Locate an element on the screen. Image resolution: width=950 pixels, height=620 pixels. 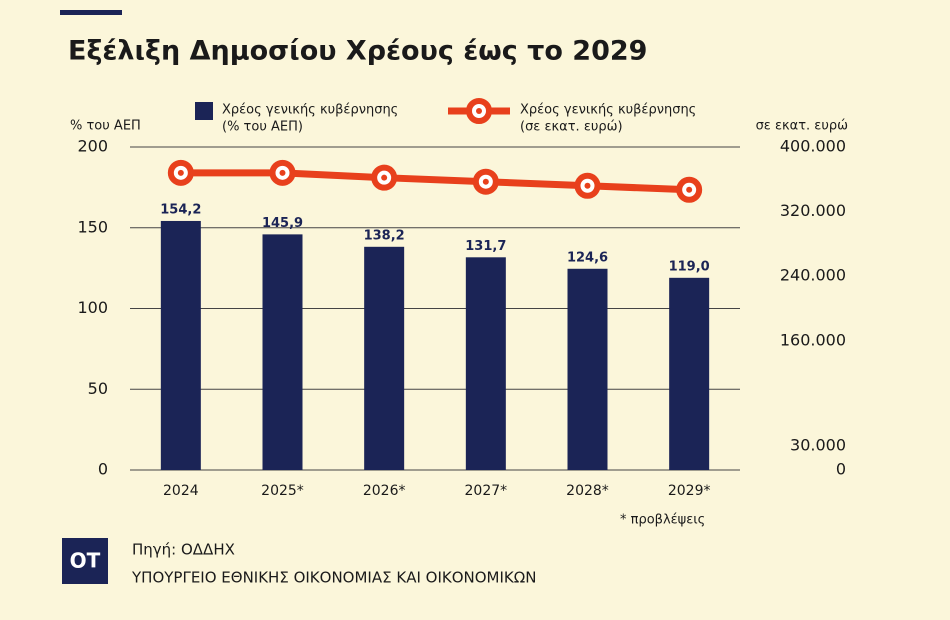
legend-swatch-bar is located at coordinates (204, 111).